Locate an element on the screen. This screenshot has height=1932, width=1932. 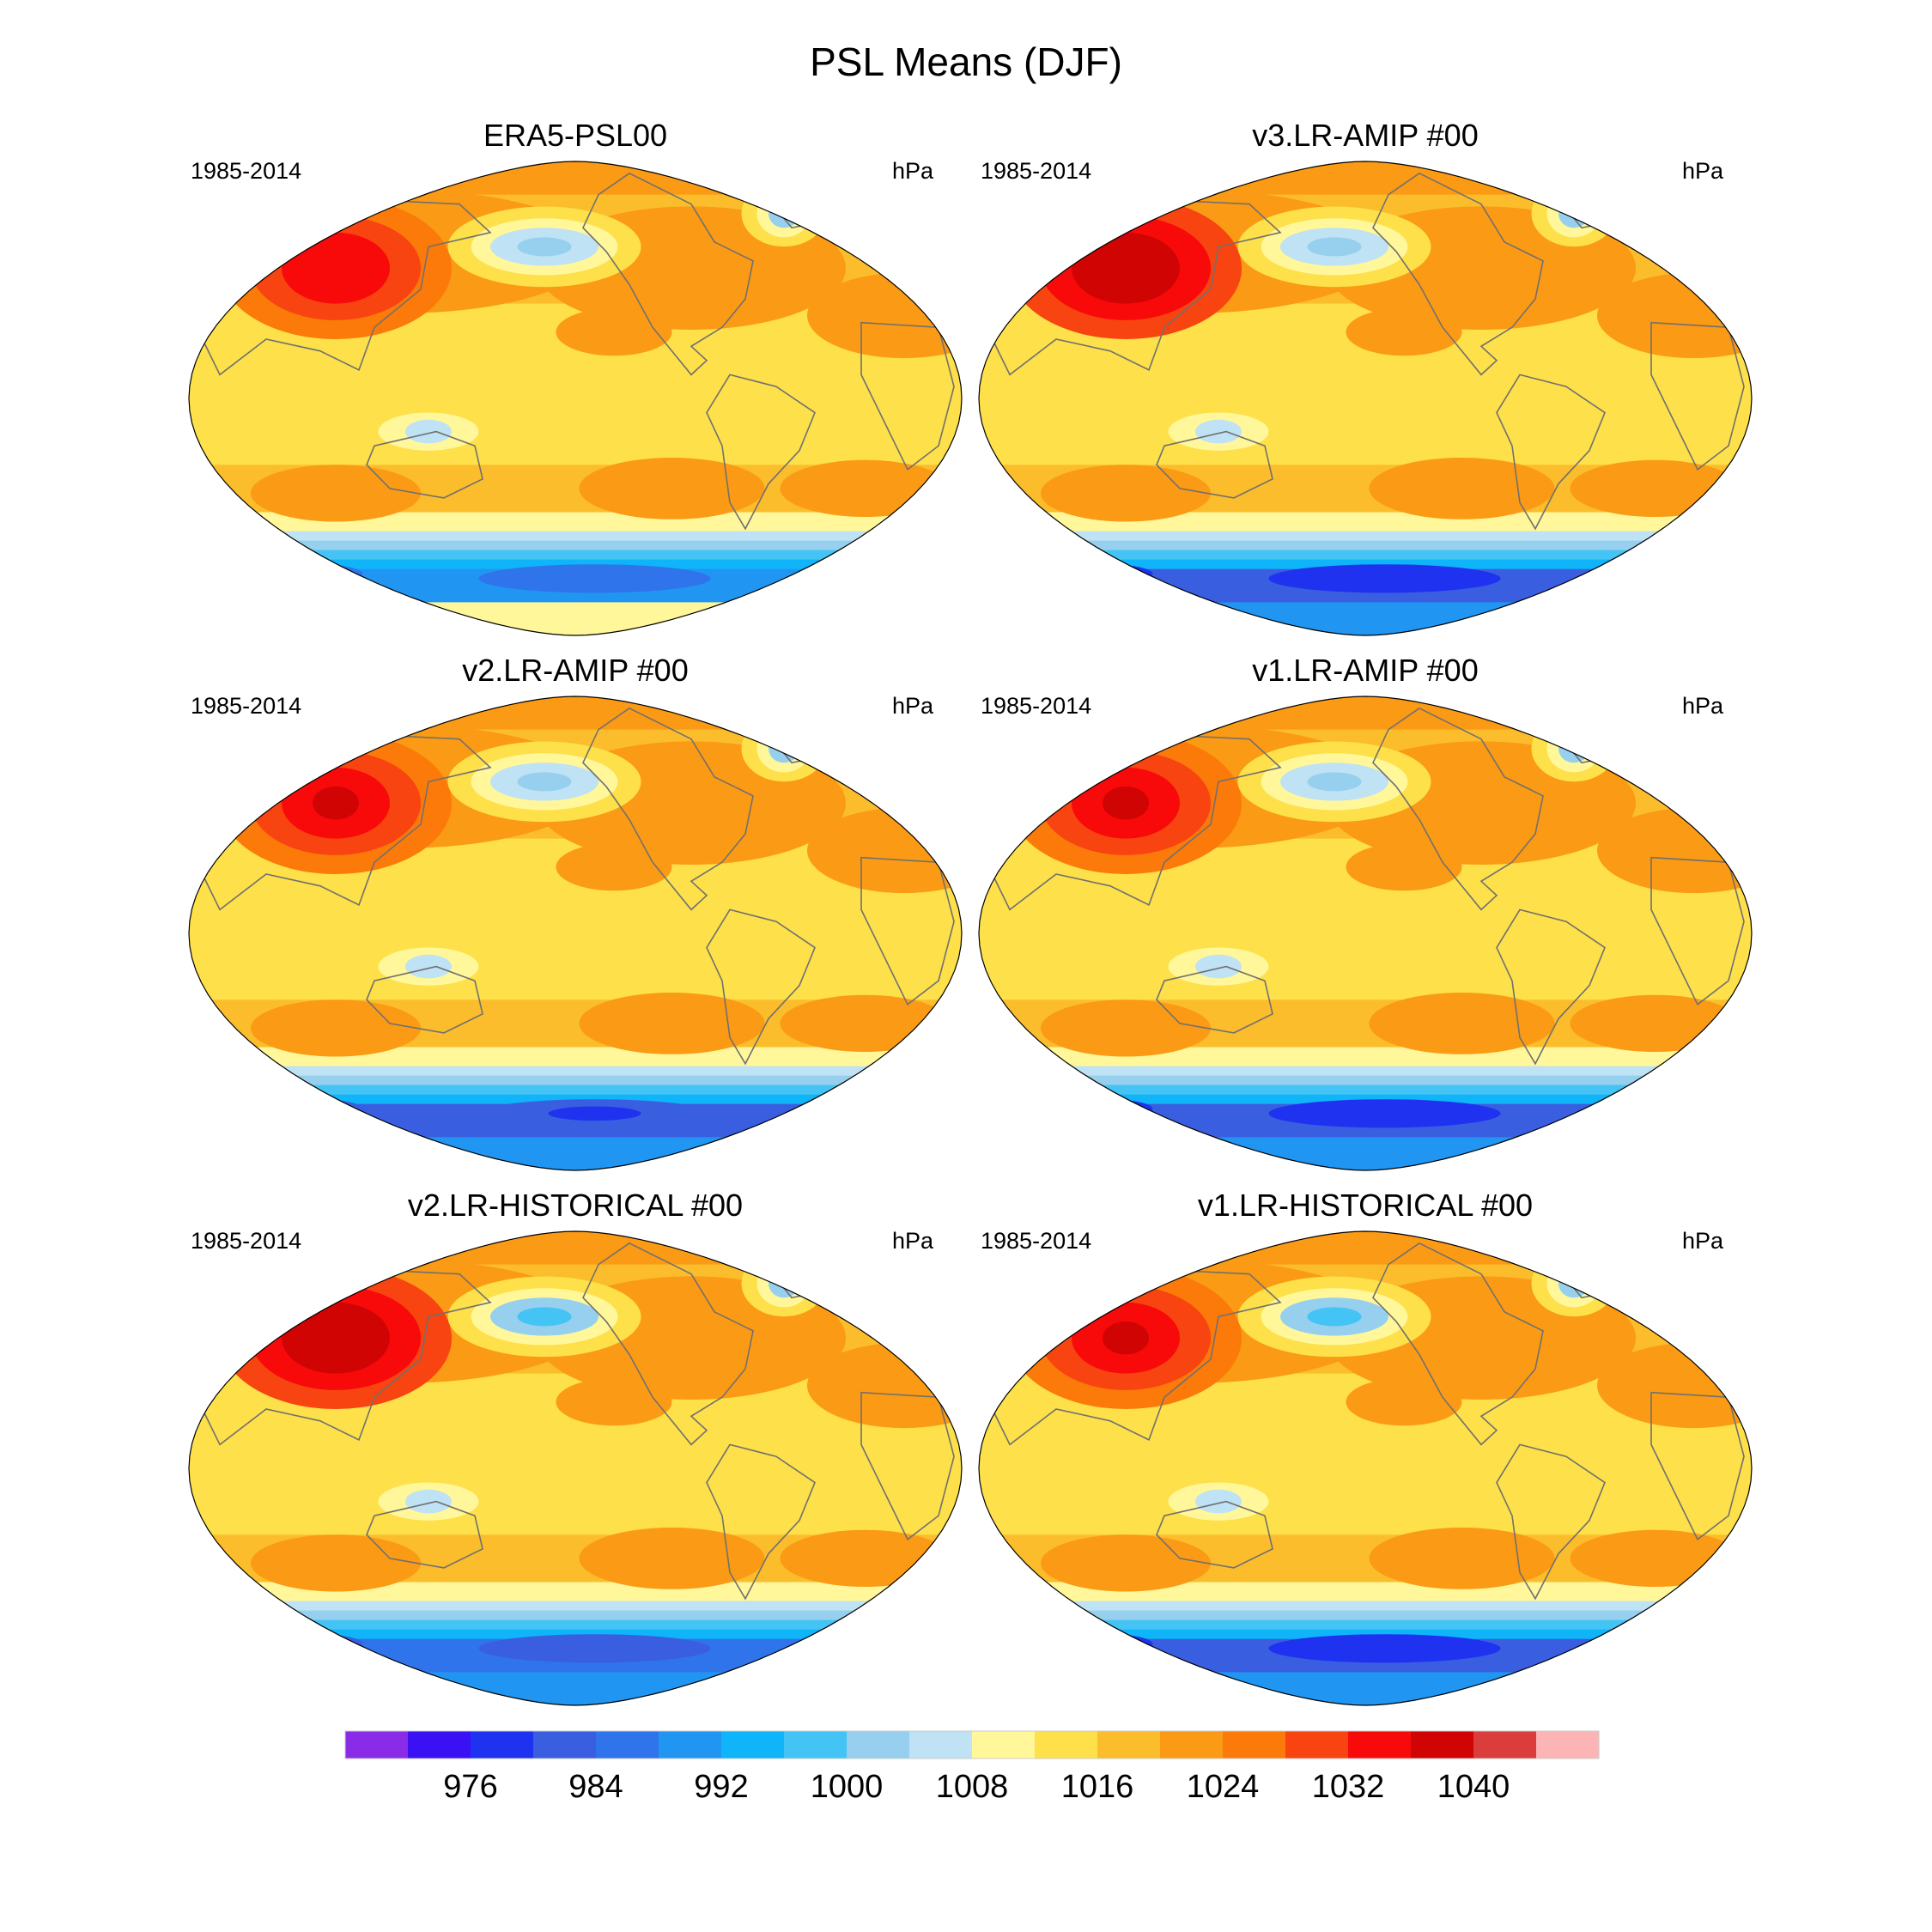
panel-title: ERA5-PSL00 is located at coordinates (575, 135).